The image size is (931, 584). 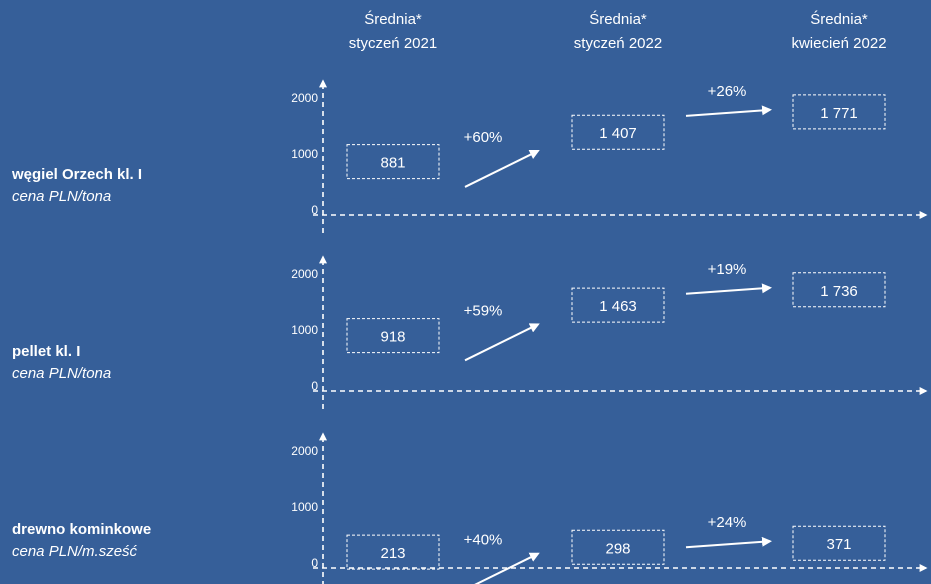 I want to click on column-header-apr-2022: Średnia* kwiecień 2022, so click(x=839, y=32).